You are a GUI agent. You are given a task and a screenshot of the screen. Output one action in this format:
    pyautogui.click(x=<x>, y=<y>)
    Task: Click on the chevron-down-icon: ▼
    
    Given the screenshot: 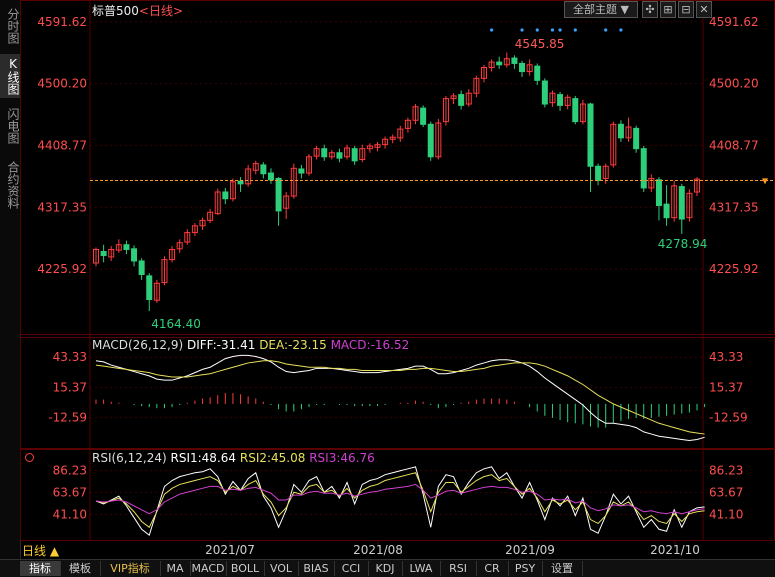 What is the action you would take?
    pyautogui.click(x=624, y=9)
    